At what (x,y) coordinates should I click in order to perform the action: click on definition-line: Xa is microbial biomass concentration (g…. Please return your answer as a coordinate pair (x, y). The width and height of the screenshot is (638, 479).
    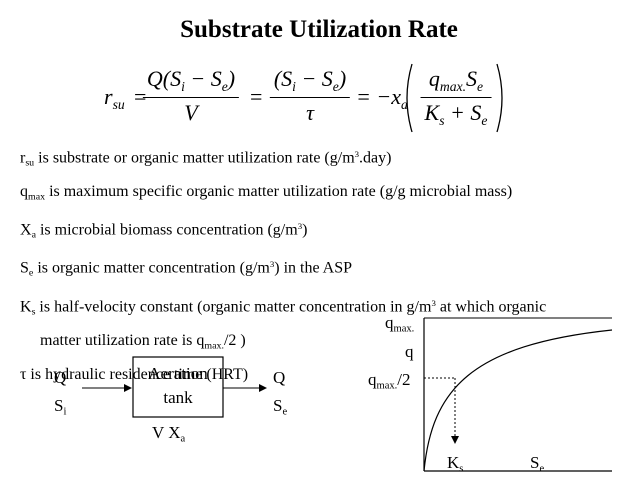
    Looking at the image, I should click on (283, 231).